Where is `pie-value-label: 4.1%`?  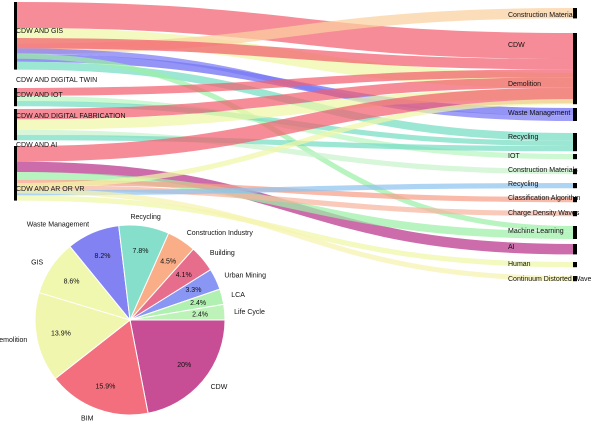 pie-value-label: 4.1% is located at coordinates (184, 275).